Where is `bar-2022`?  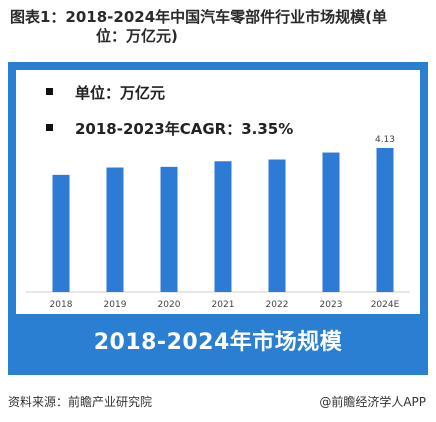 bar-2022 is located at coordinates (277, 225).